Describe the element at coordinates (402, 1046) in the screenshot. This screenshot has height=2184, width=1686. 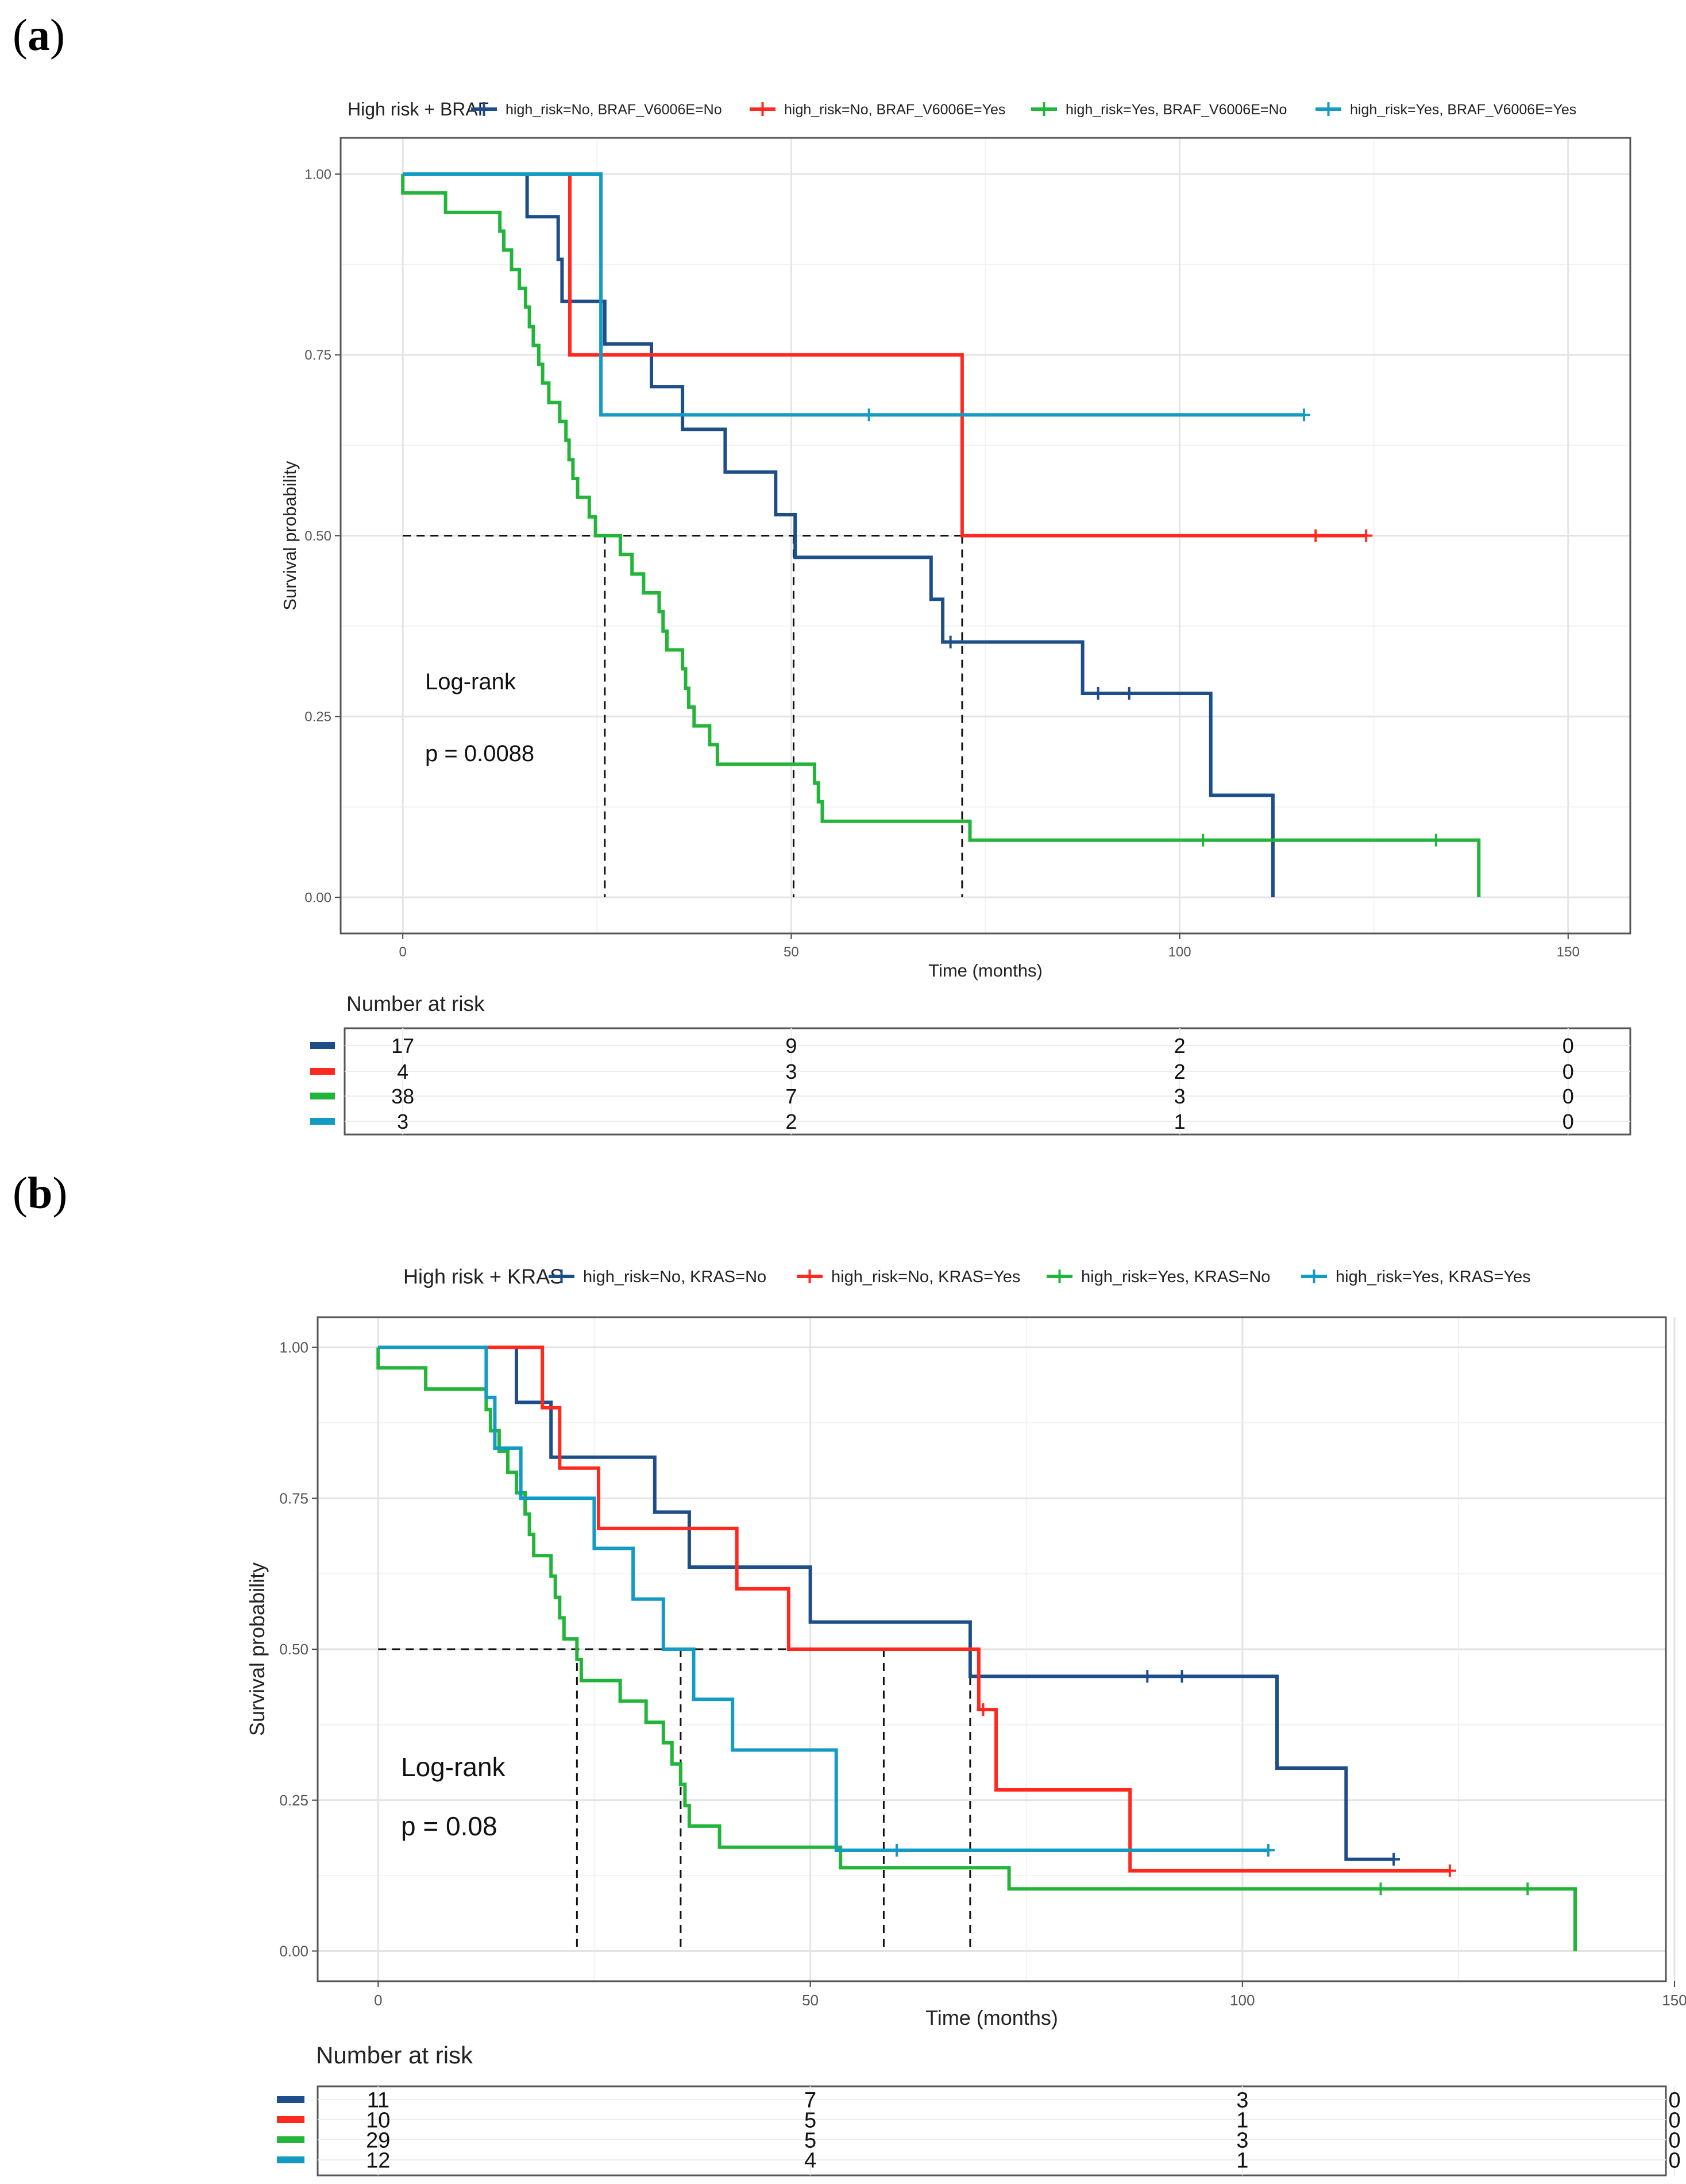
I see `risk-count: 17` at that location.